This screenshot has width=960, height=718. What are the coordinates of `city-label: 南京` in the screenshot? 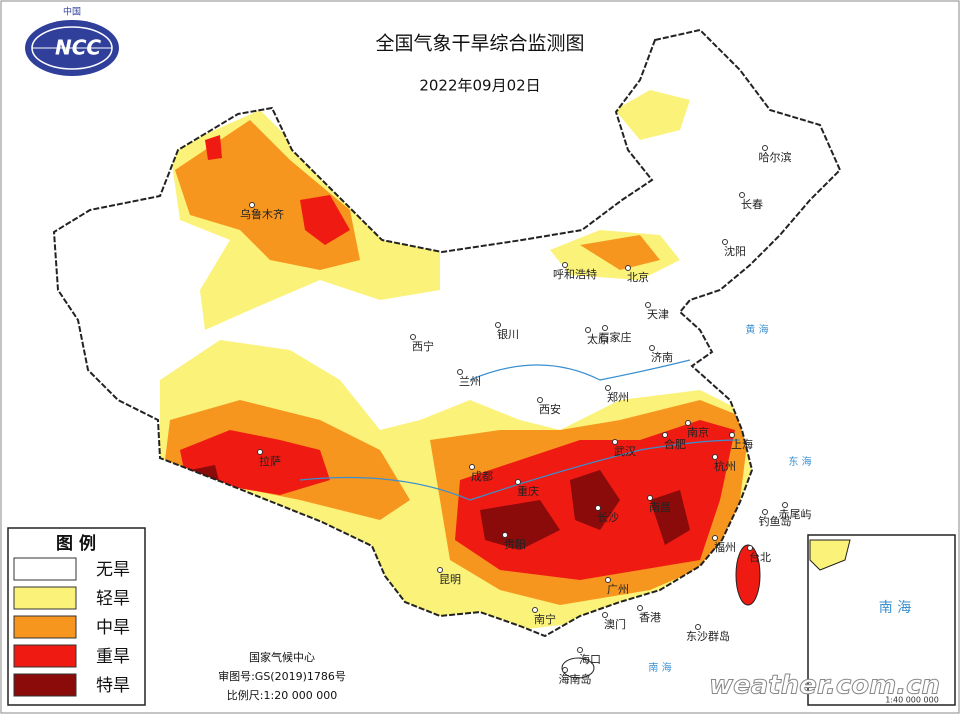 It's located at (698, 432).